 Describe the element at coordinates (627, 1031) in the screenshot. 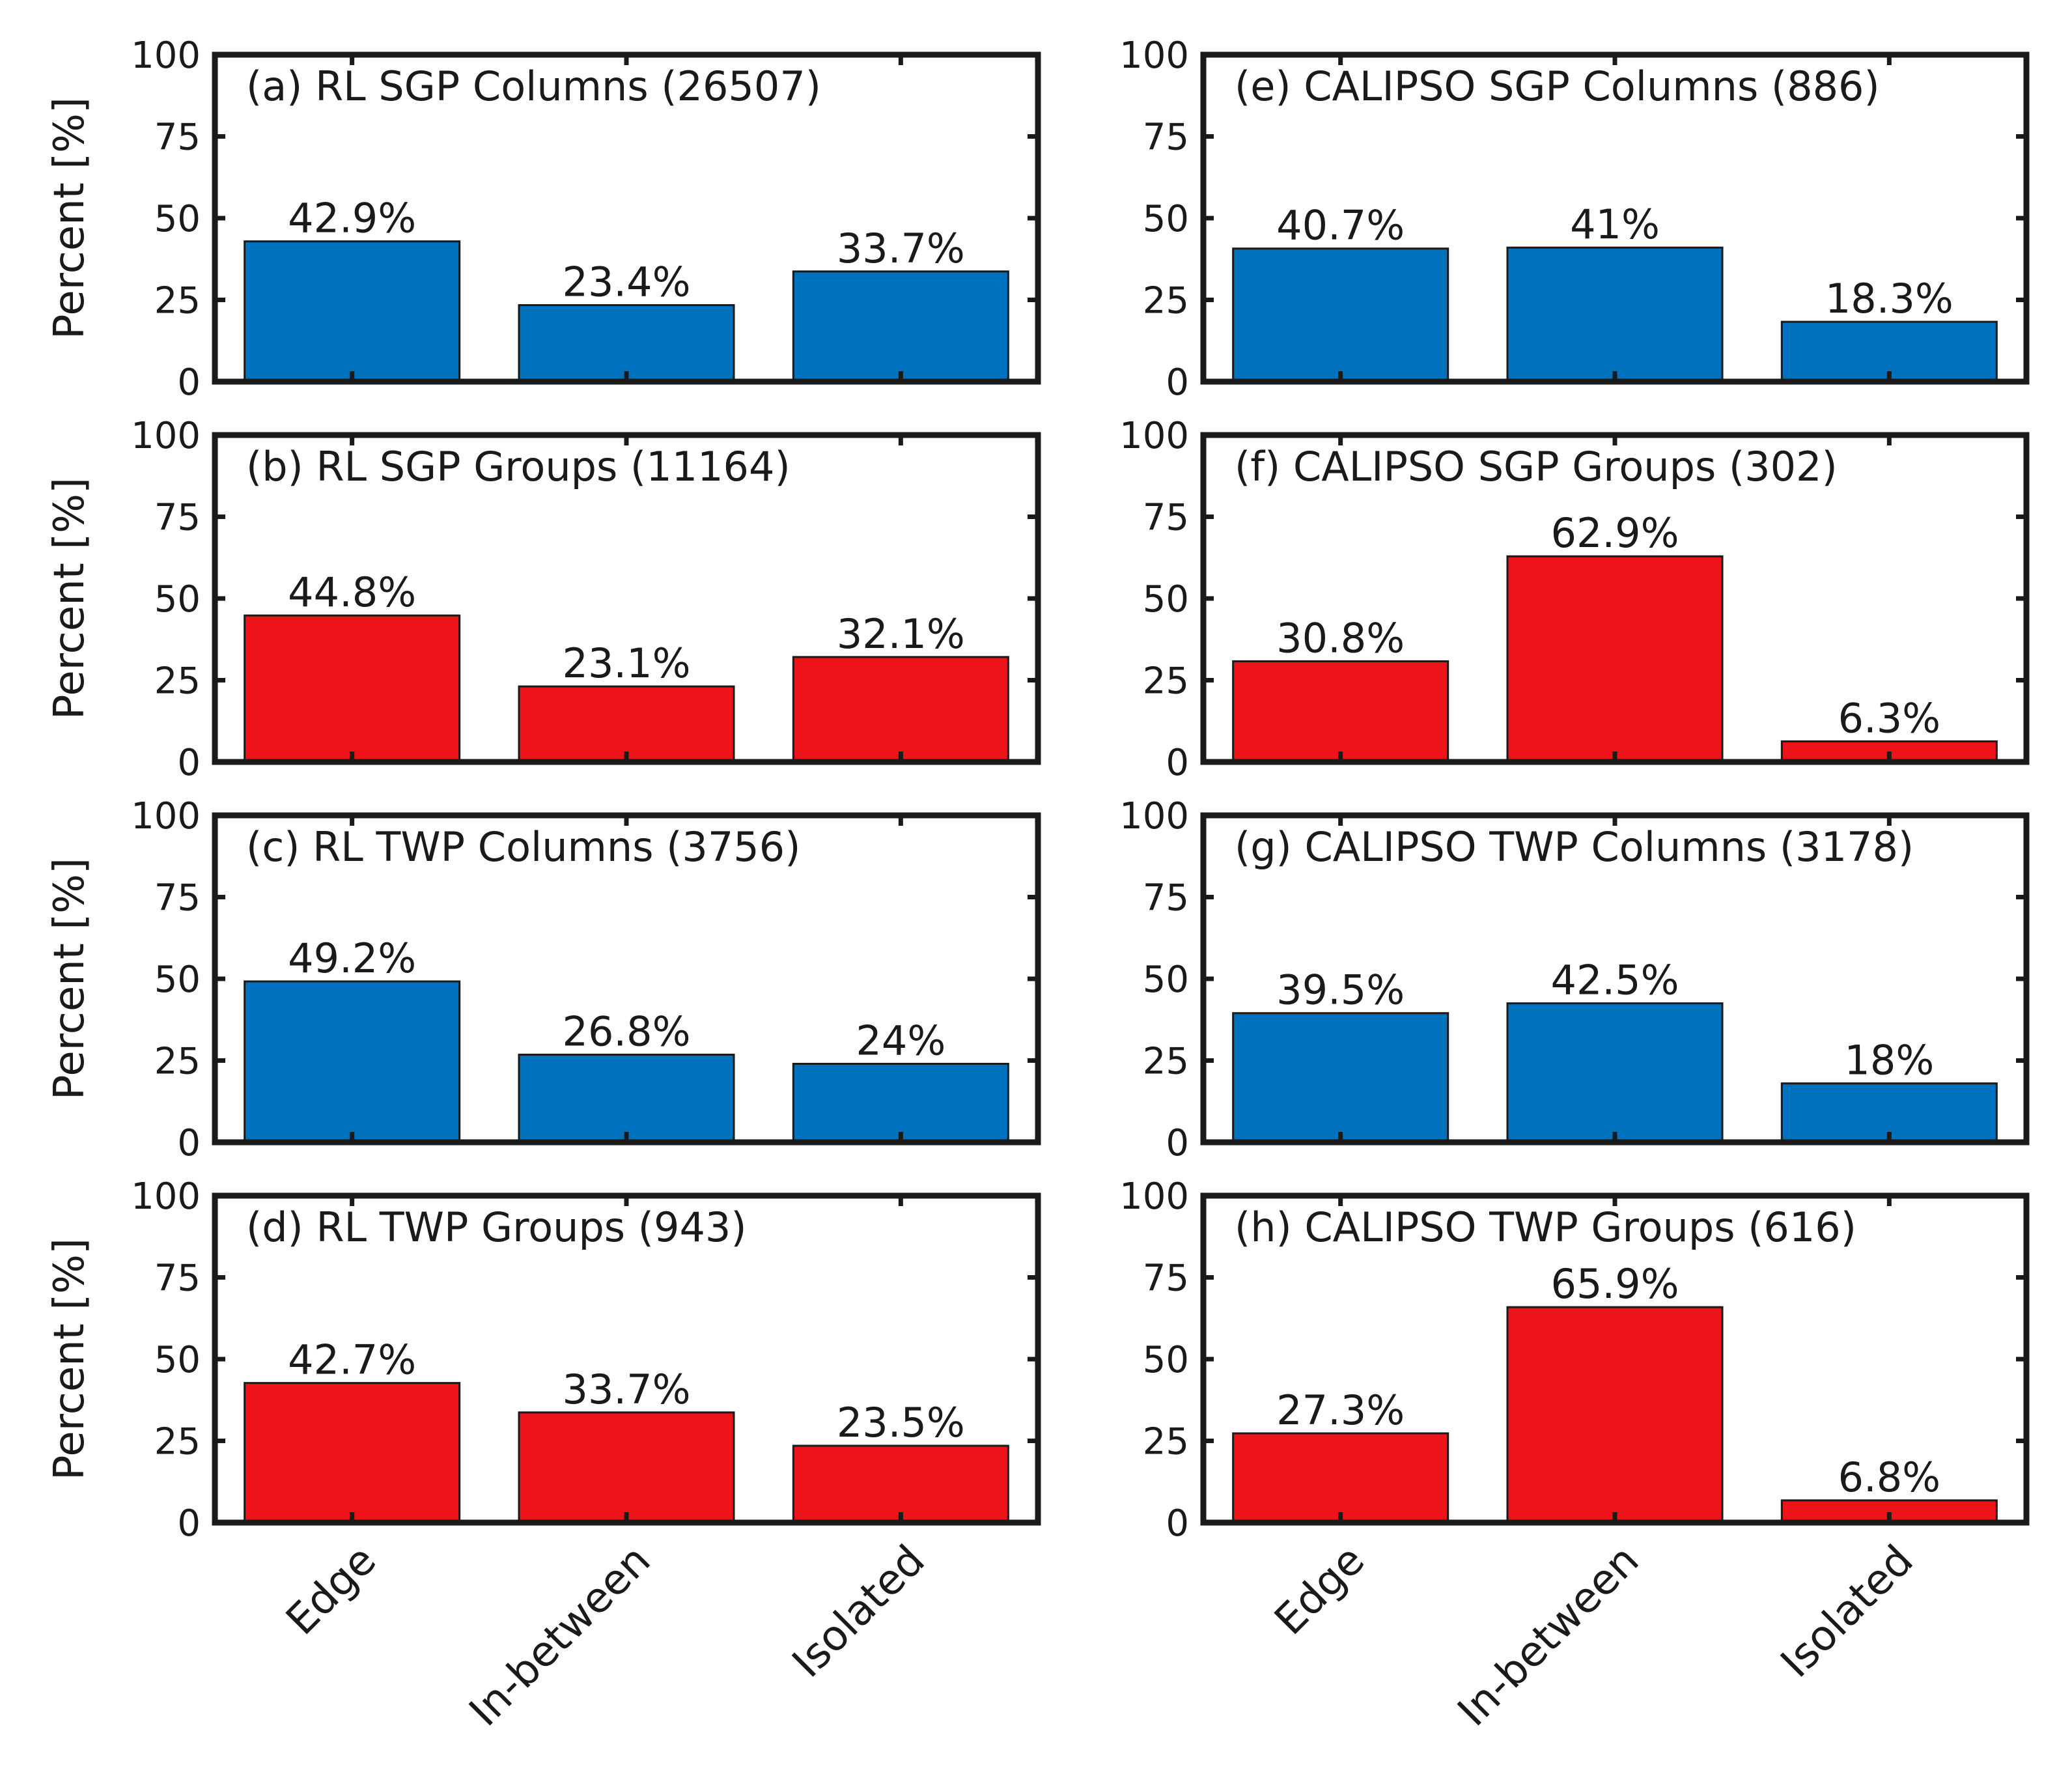

I see `bar-value-label-c-2: 26.8%` at that location.